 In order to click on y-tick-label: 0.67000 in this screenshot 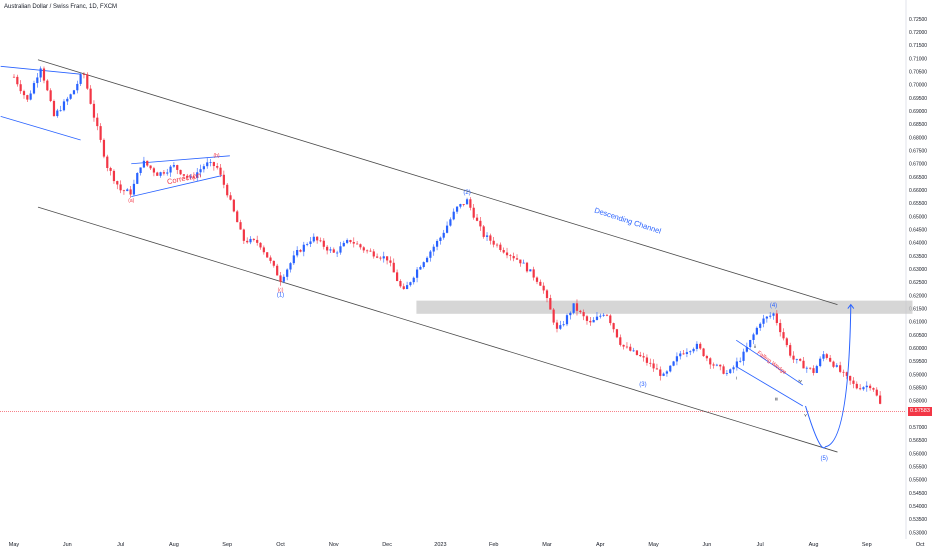, I will do `click(918, 165)`.